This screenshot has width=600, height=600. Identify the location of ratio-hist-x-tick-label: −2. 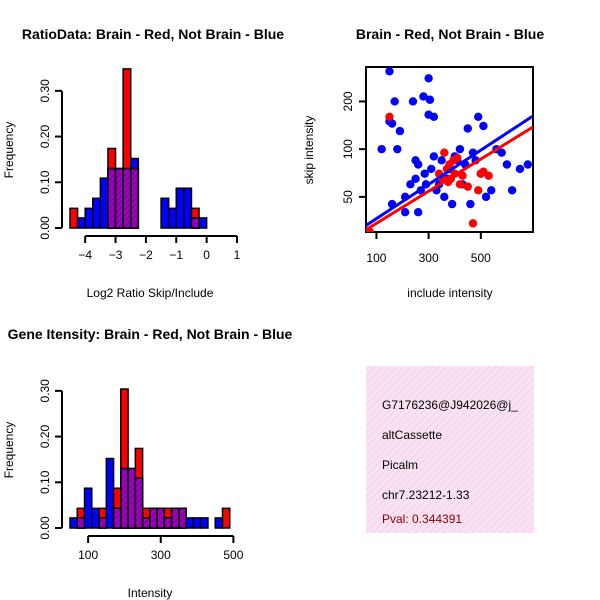
(146, 255).